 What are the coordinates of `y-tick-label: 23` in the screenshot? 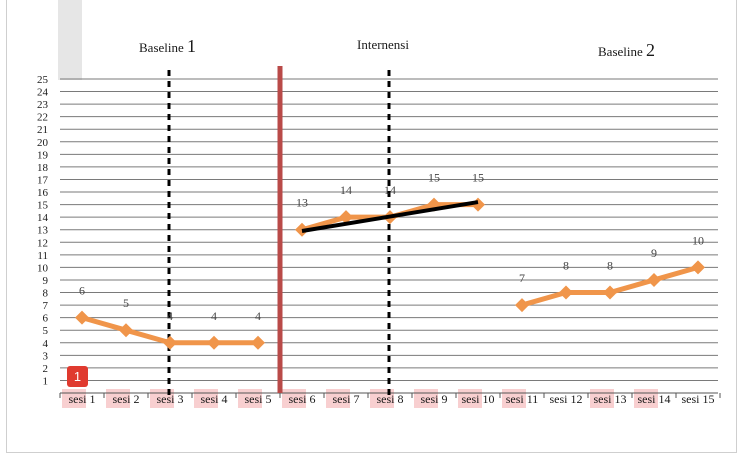 It's located at (43, 105).